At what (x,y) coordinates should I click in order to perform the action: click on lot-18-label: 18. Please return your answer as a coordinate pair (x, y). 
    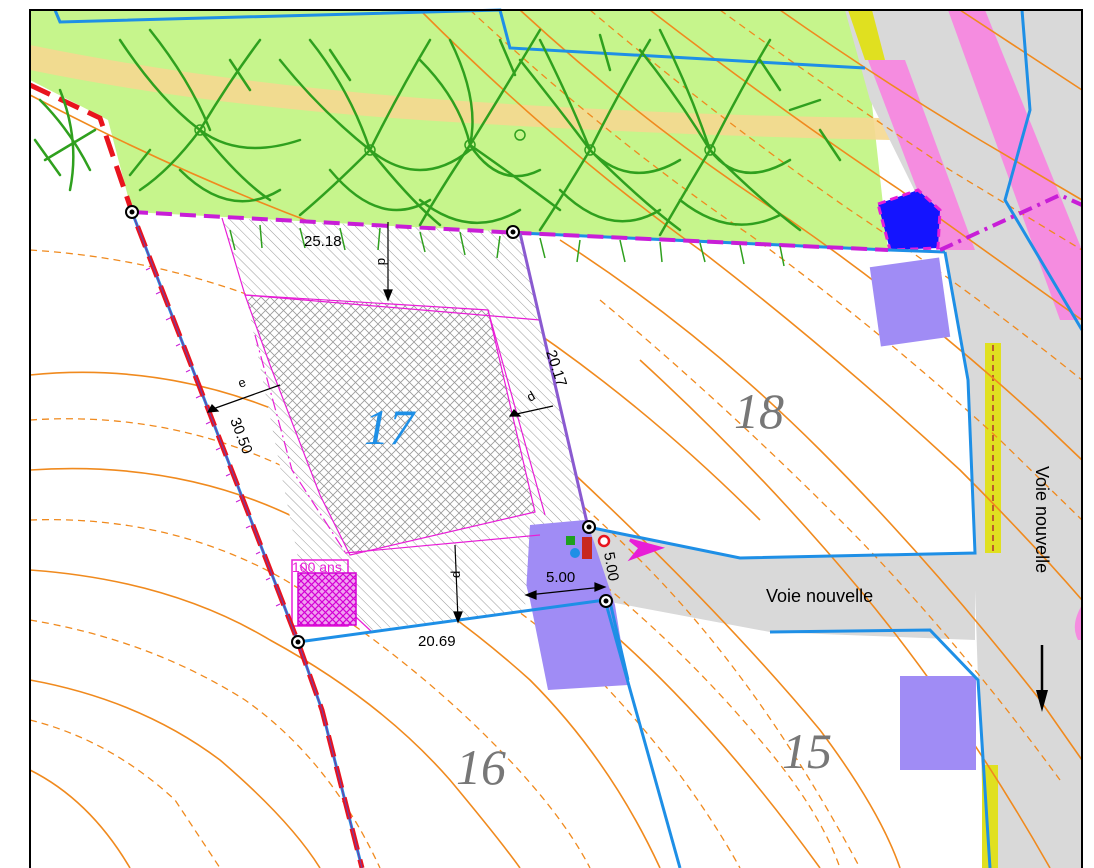
    Looking at the image, I should click on (759, 411).